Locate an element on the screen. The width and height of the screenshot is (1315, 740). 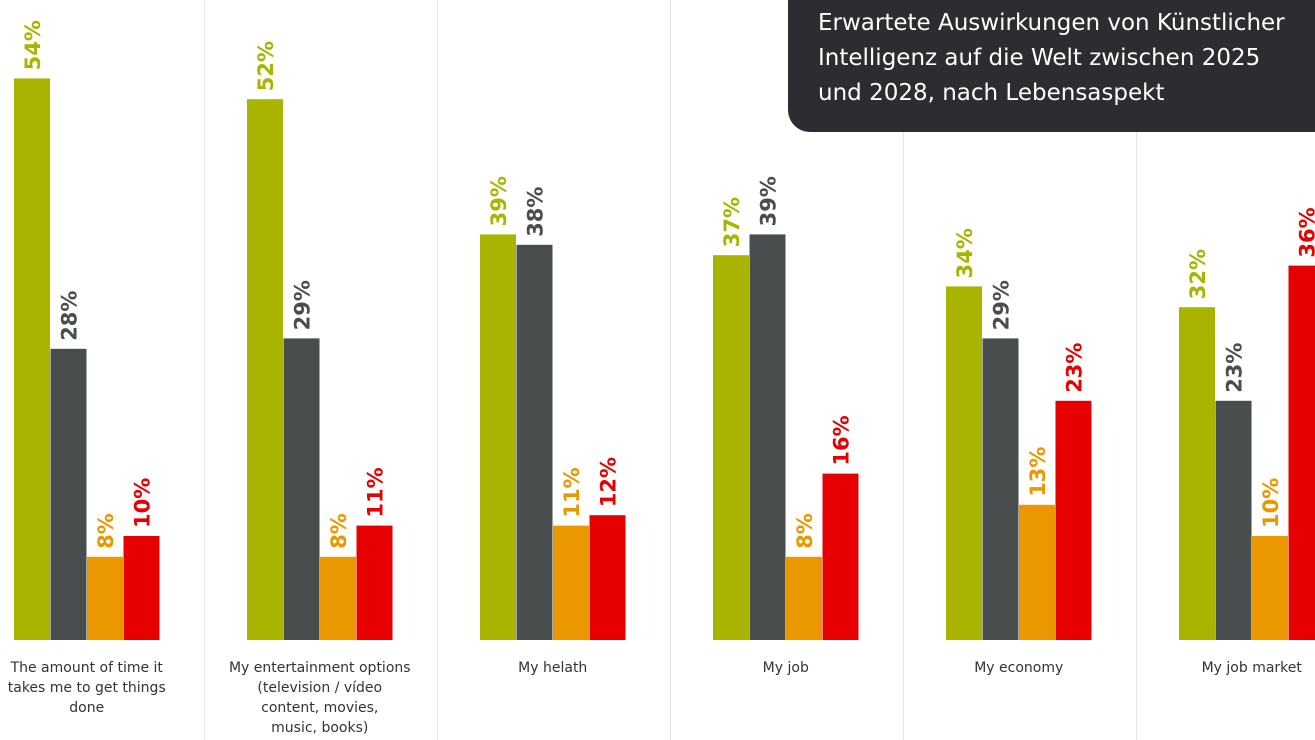
chart-title-line: Intelligenz auf die Welt zwischen 2025 is located at coordinates (1066, 58).